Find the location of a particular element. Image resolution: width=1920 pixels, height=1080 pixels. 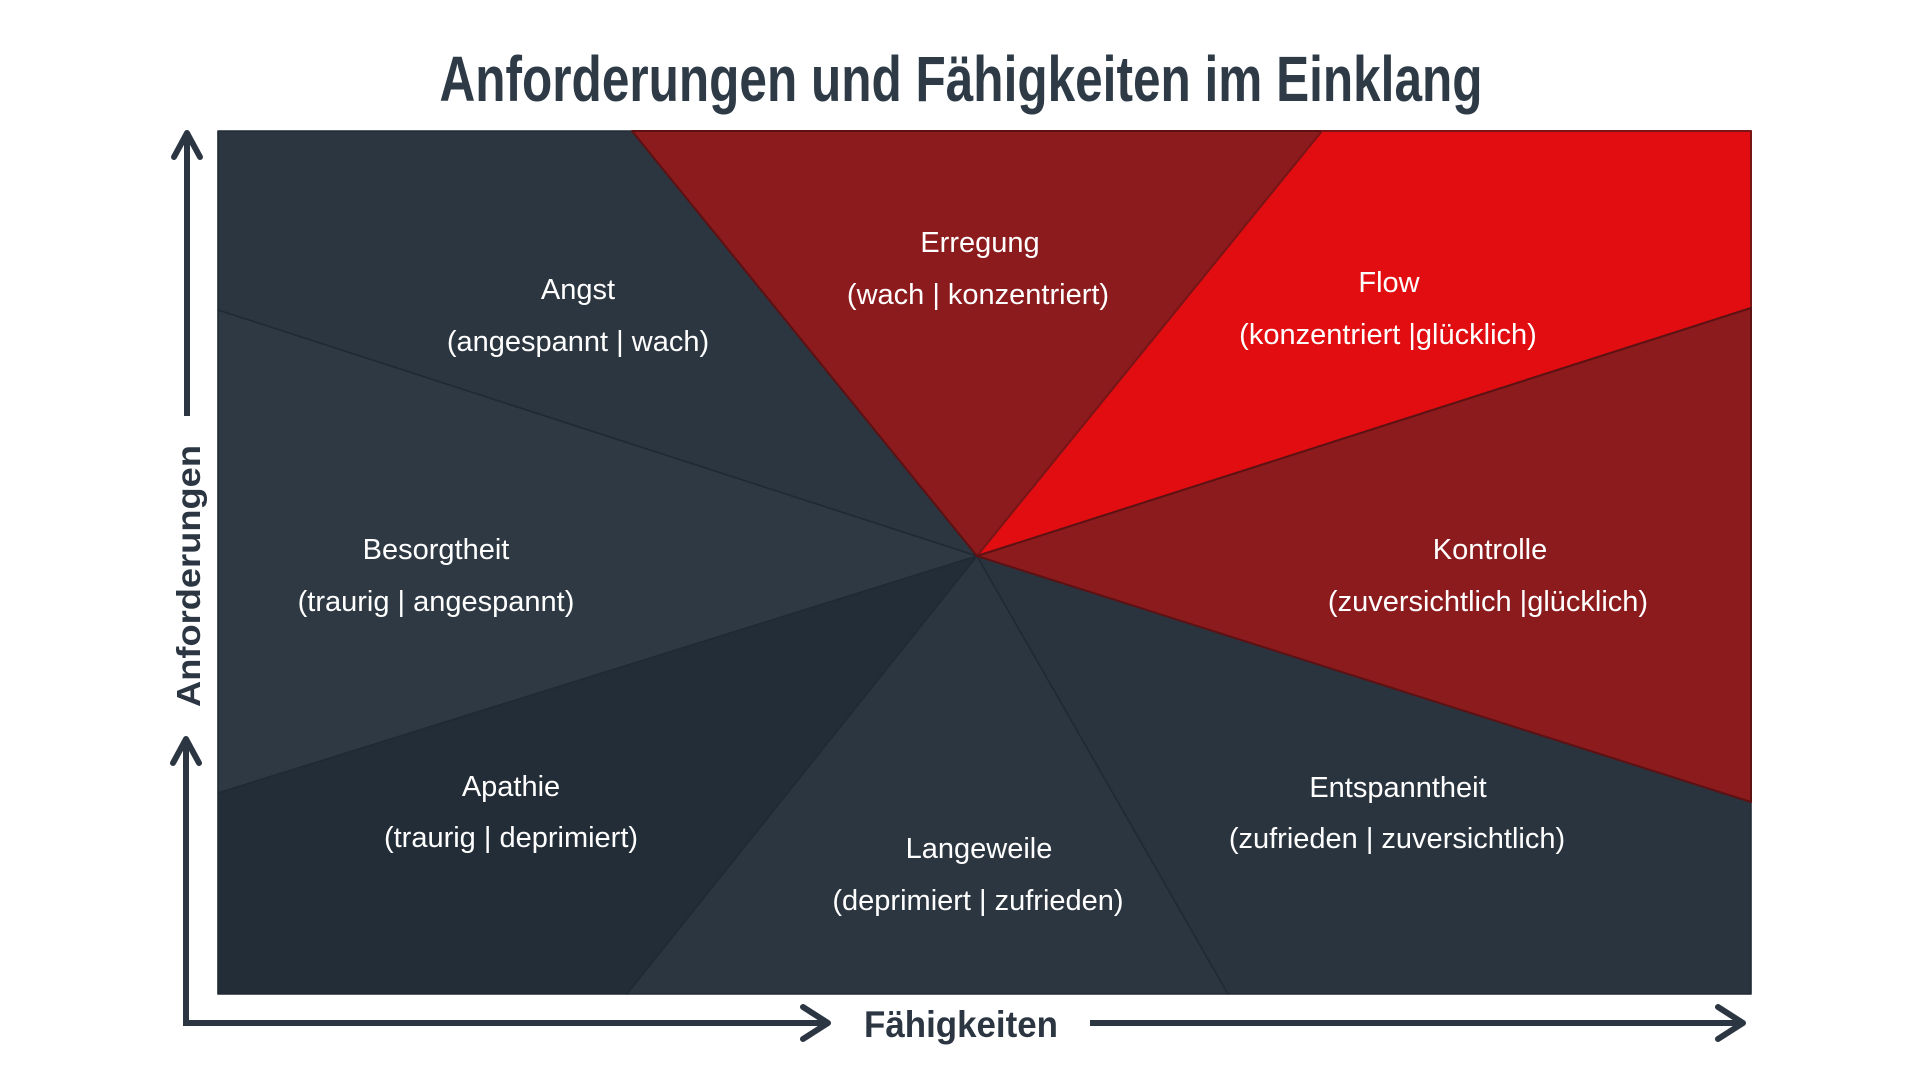

svg-text: Fähigkeiten is located at coordinates (961, 1024).